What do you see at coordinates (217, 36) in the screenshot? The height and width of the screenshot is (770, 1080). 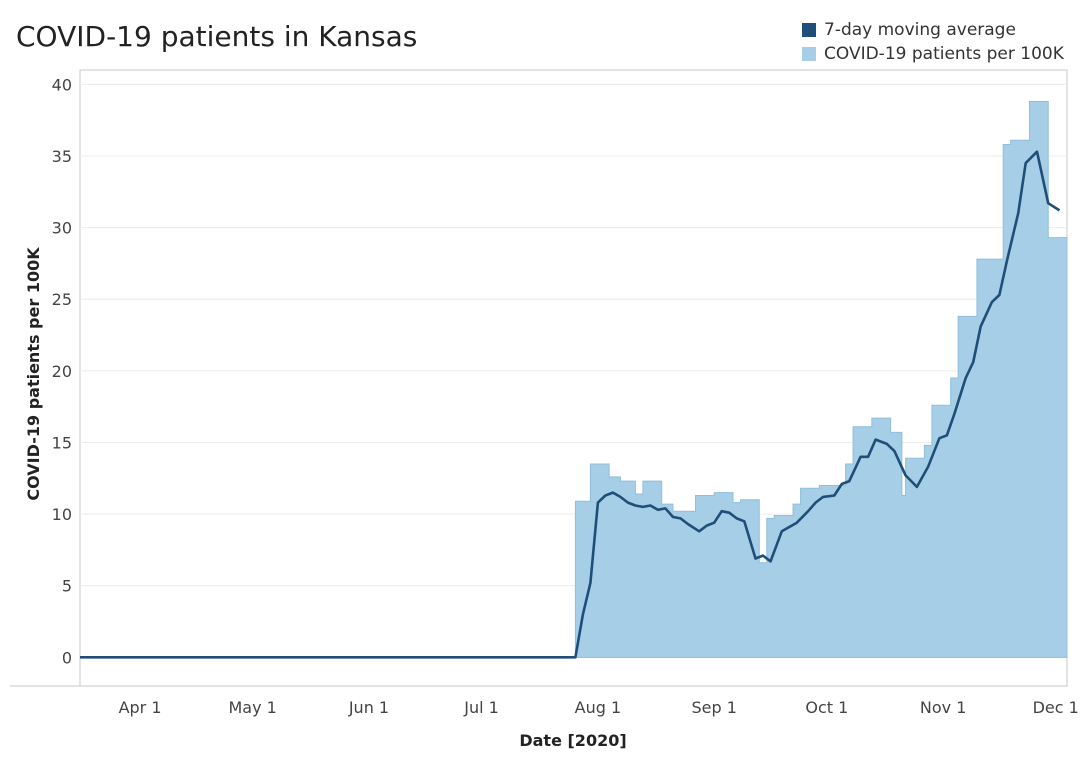 I see `chart-title: COVID-19 patients in Kansas` at bounding box center [217, 36].